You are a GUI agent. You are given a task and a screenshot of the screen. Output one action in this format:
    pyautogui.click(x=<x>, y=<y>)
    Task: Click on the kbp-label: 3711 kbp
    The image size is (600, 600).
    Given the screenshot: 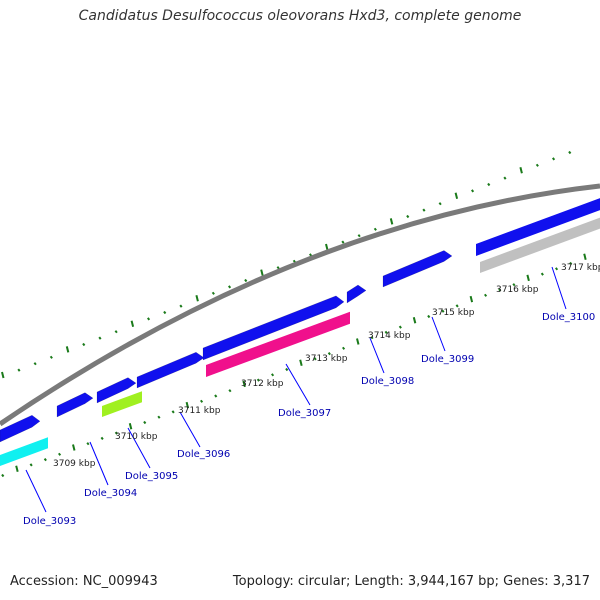 What is the action you would take?
    pyautogui.click(x=199, y=411)
    